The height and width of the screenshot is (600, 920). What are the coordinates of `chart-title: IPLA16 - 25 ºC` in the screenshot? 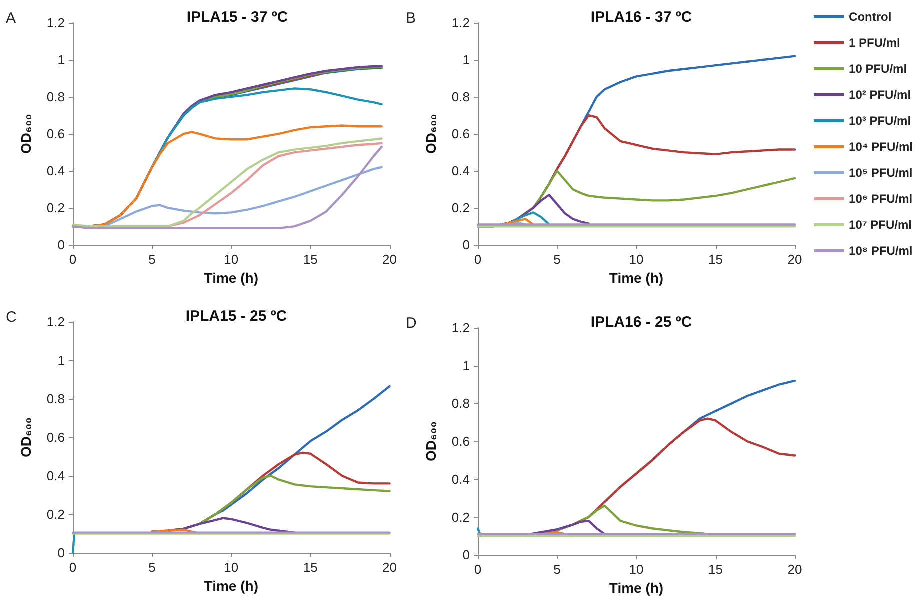 It's located at (641, 322).